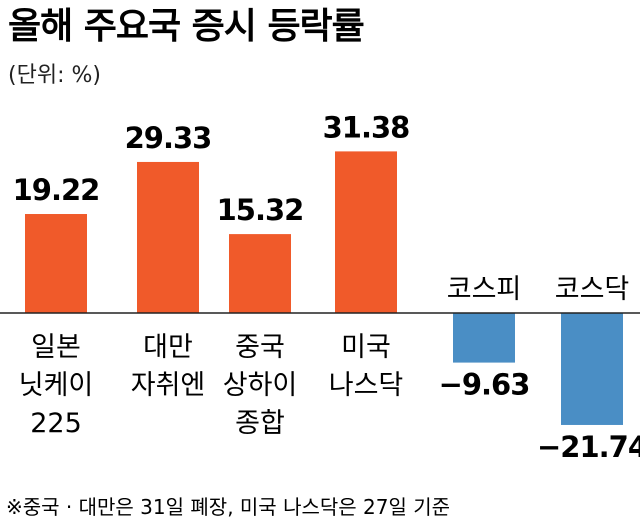  What do you see at coordinates (228, 507) in the screenshot?
I see `footnote: ※중국 · 대만은 31일 폐장, 미국 나스닥은 27일 기준` at bounding box center [228, 507].